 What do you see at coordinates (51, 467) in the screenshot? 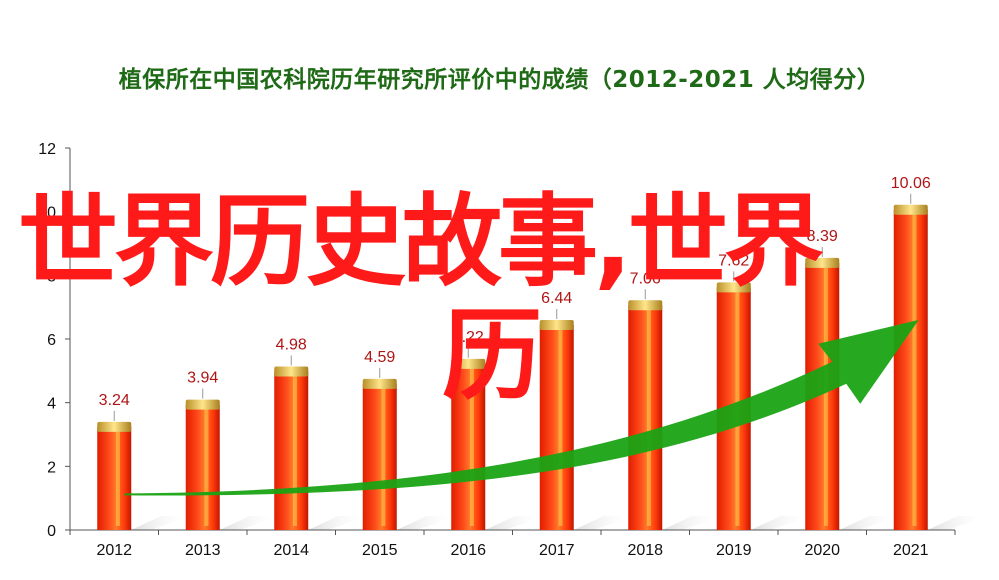
I see `y-tick-label: 2` at bounding box center [51, 467].